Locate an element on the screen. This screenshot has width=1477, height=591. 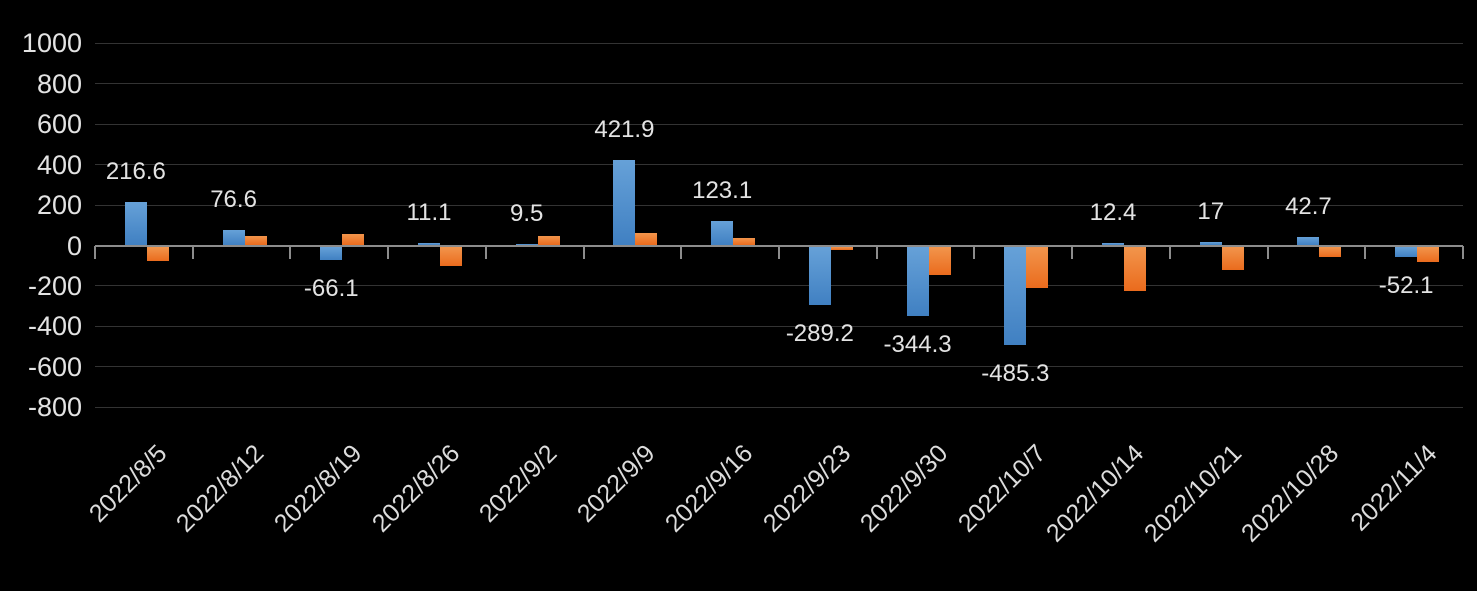
data-label: -289.2 is located at coordinates (819, 333).